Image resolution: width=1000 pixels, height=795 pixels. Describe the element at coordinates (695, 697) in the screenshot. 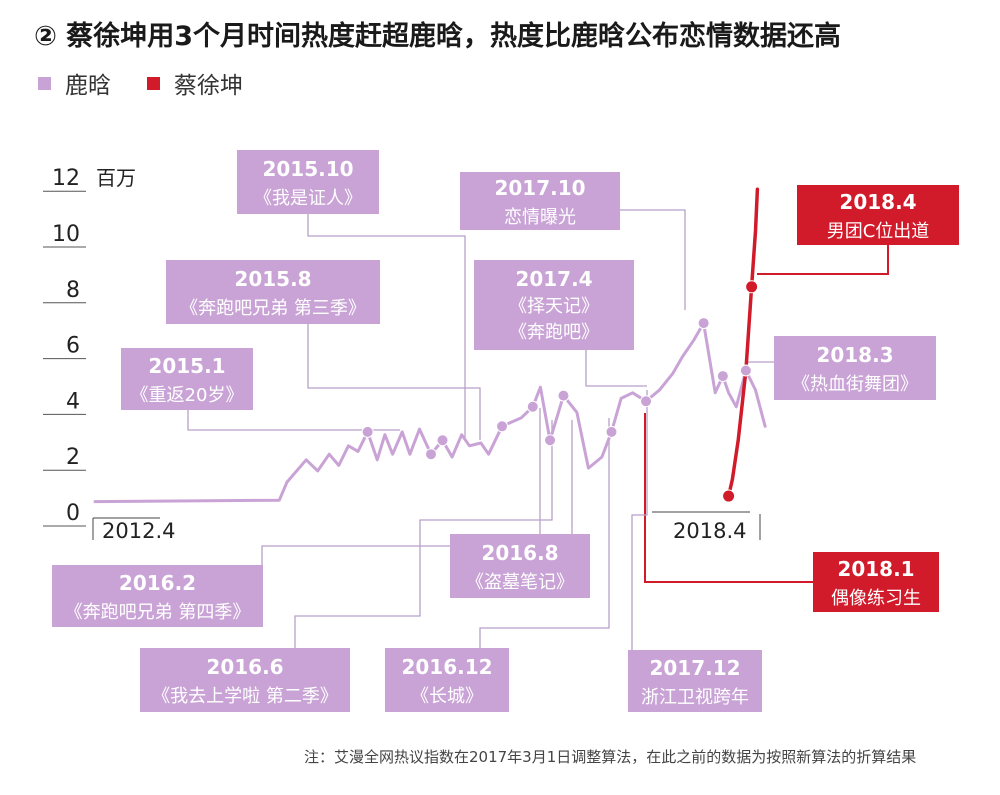

I see `annotation-event: 浙江卫视跨年` at that location.